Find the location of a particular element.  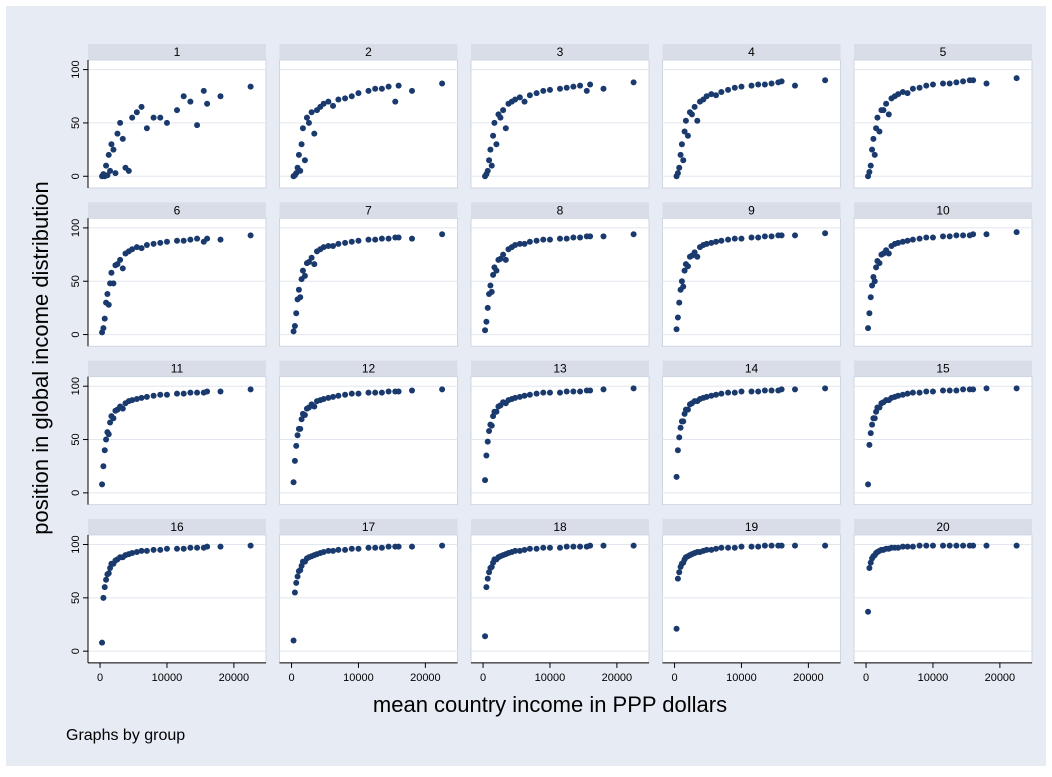

panel-title: 1 is located at coordinates (177, 52).